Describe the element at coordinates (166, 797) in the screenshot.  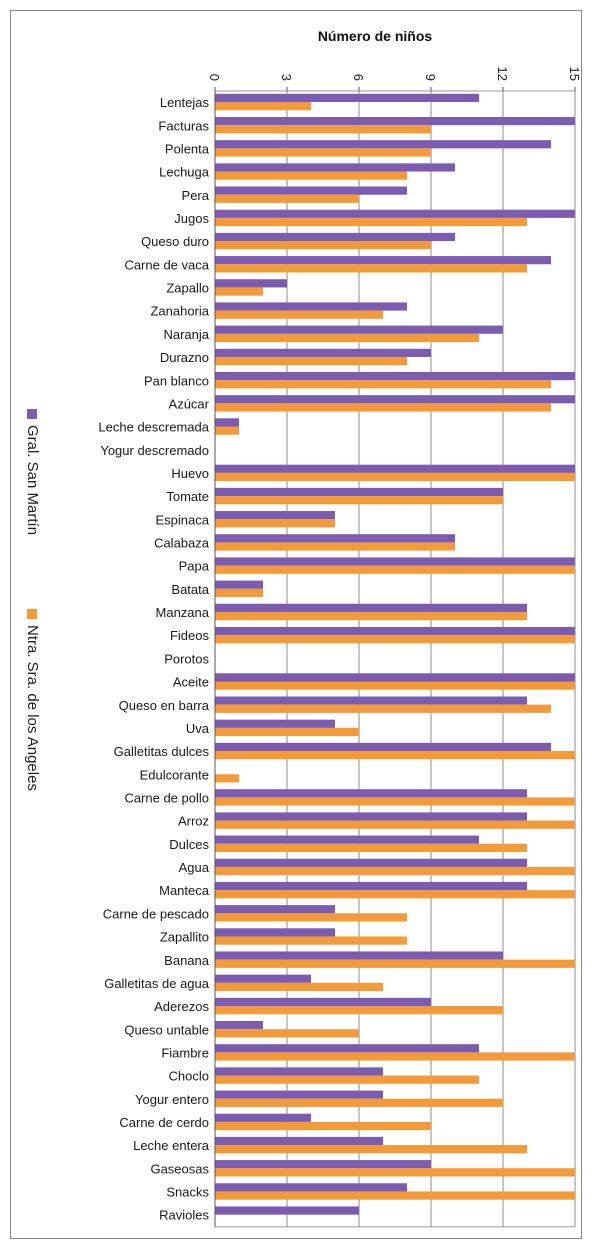
I see `category-label: Carne de pollo` at that location.